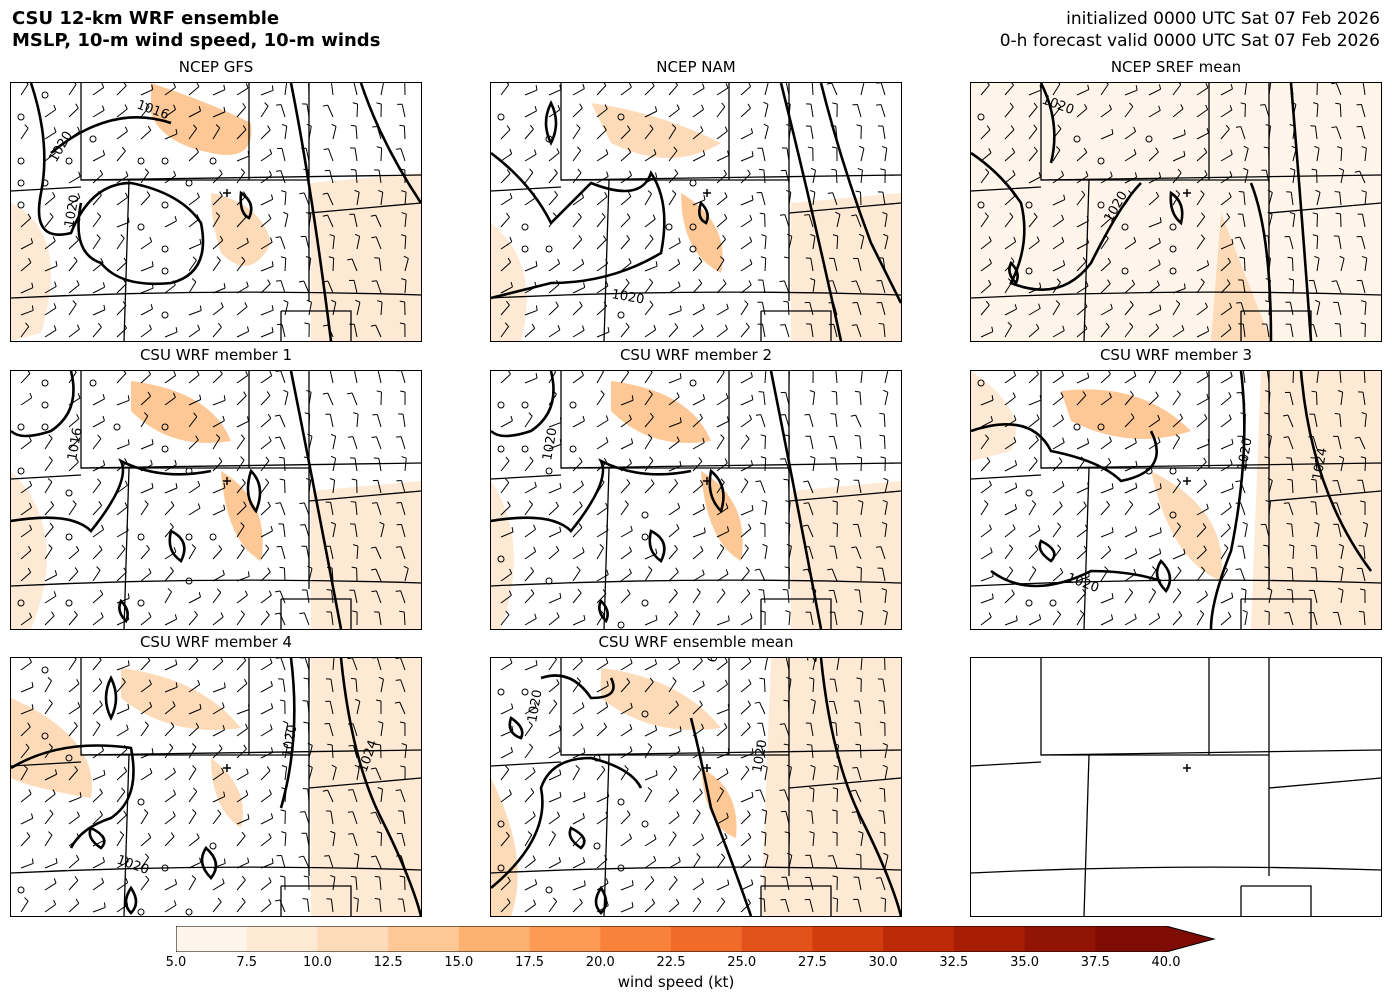 This screenshot has width=1392, height=1001. Describe the element at coordinates (1101, 161) in the screenshot. I see `calm-wind` at that location.